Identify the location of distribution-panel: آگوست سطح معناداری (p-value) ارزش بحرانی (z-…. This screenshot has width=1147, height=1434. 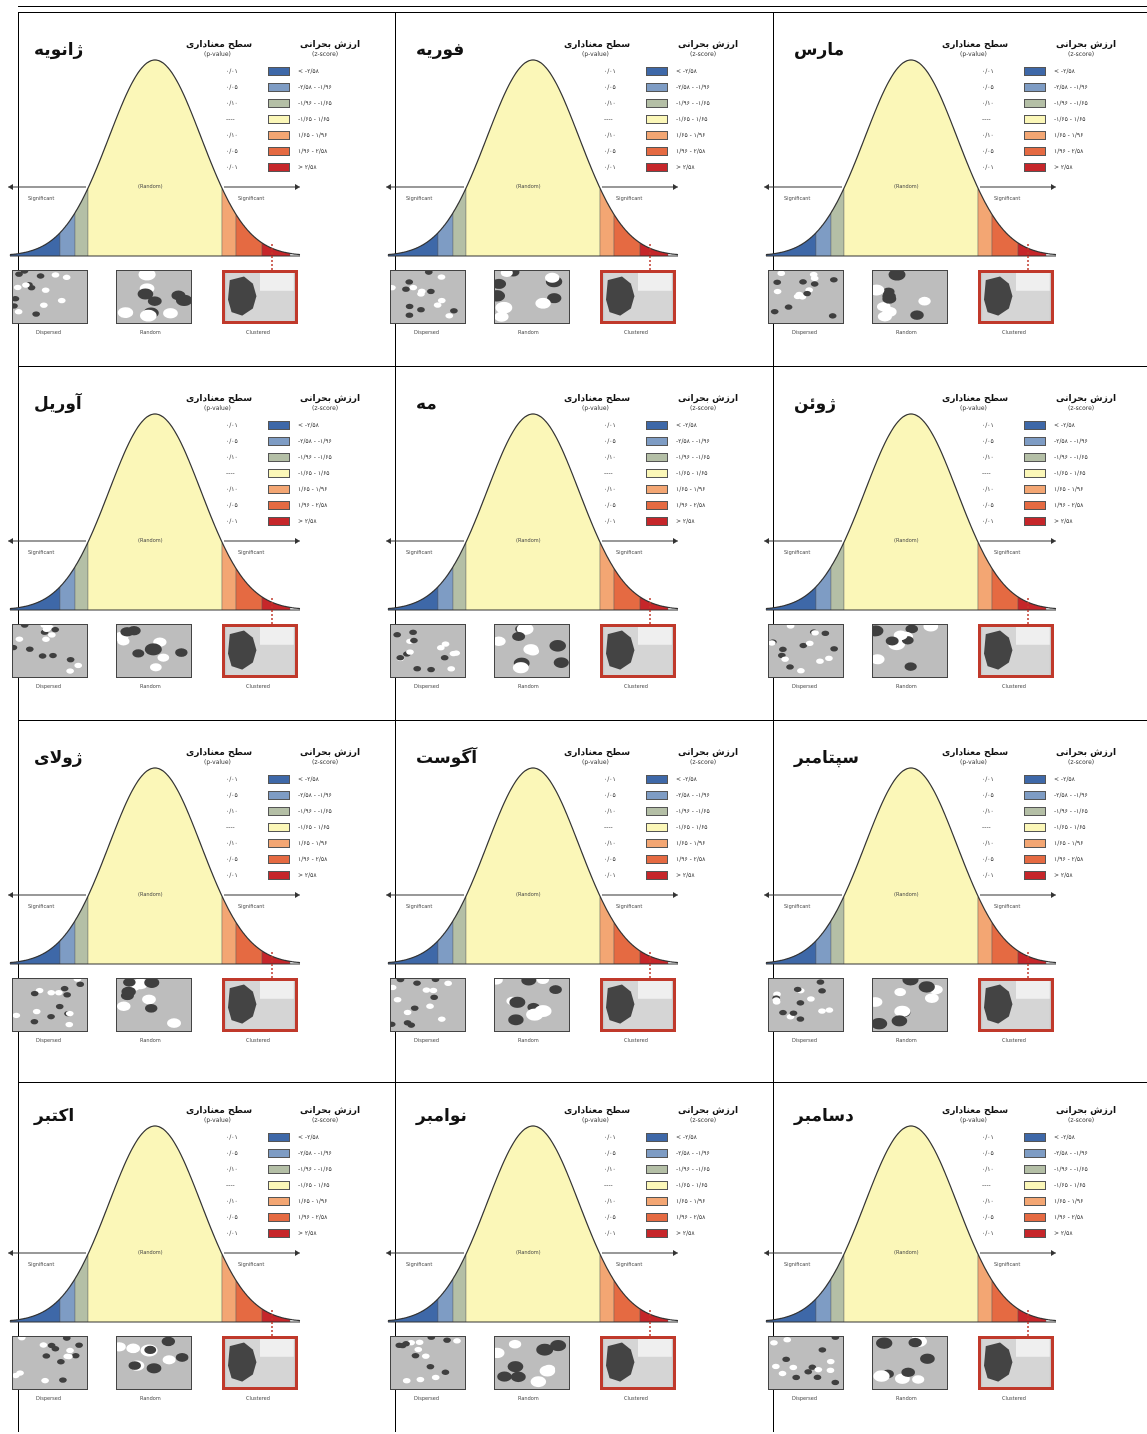
(564, 894).